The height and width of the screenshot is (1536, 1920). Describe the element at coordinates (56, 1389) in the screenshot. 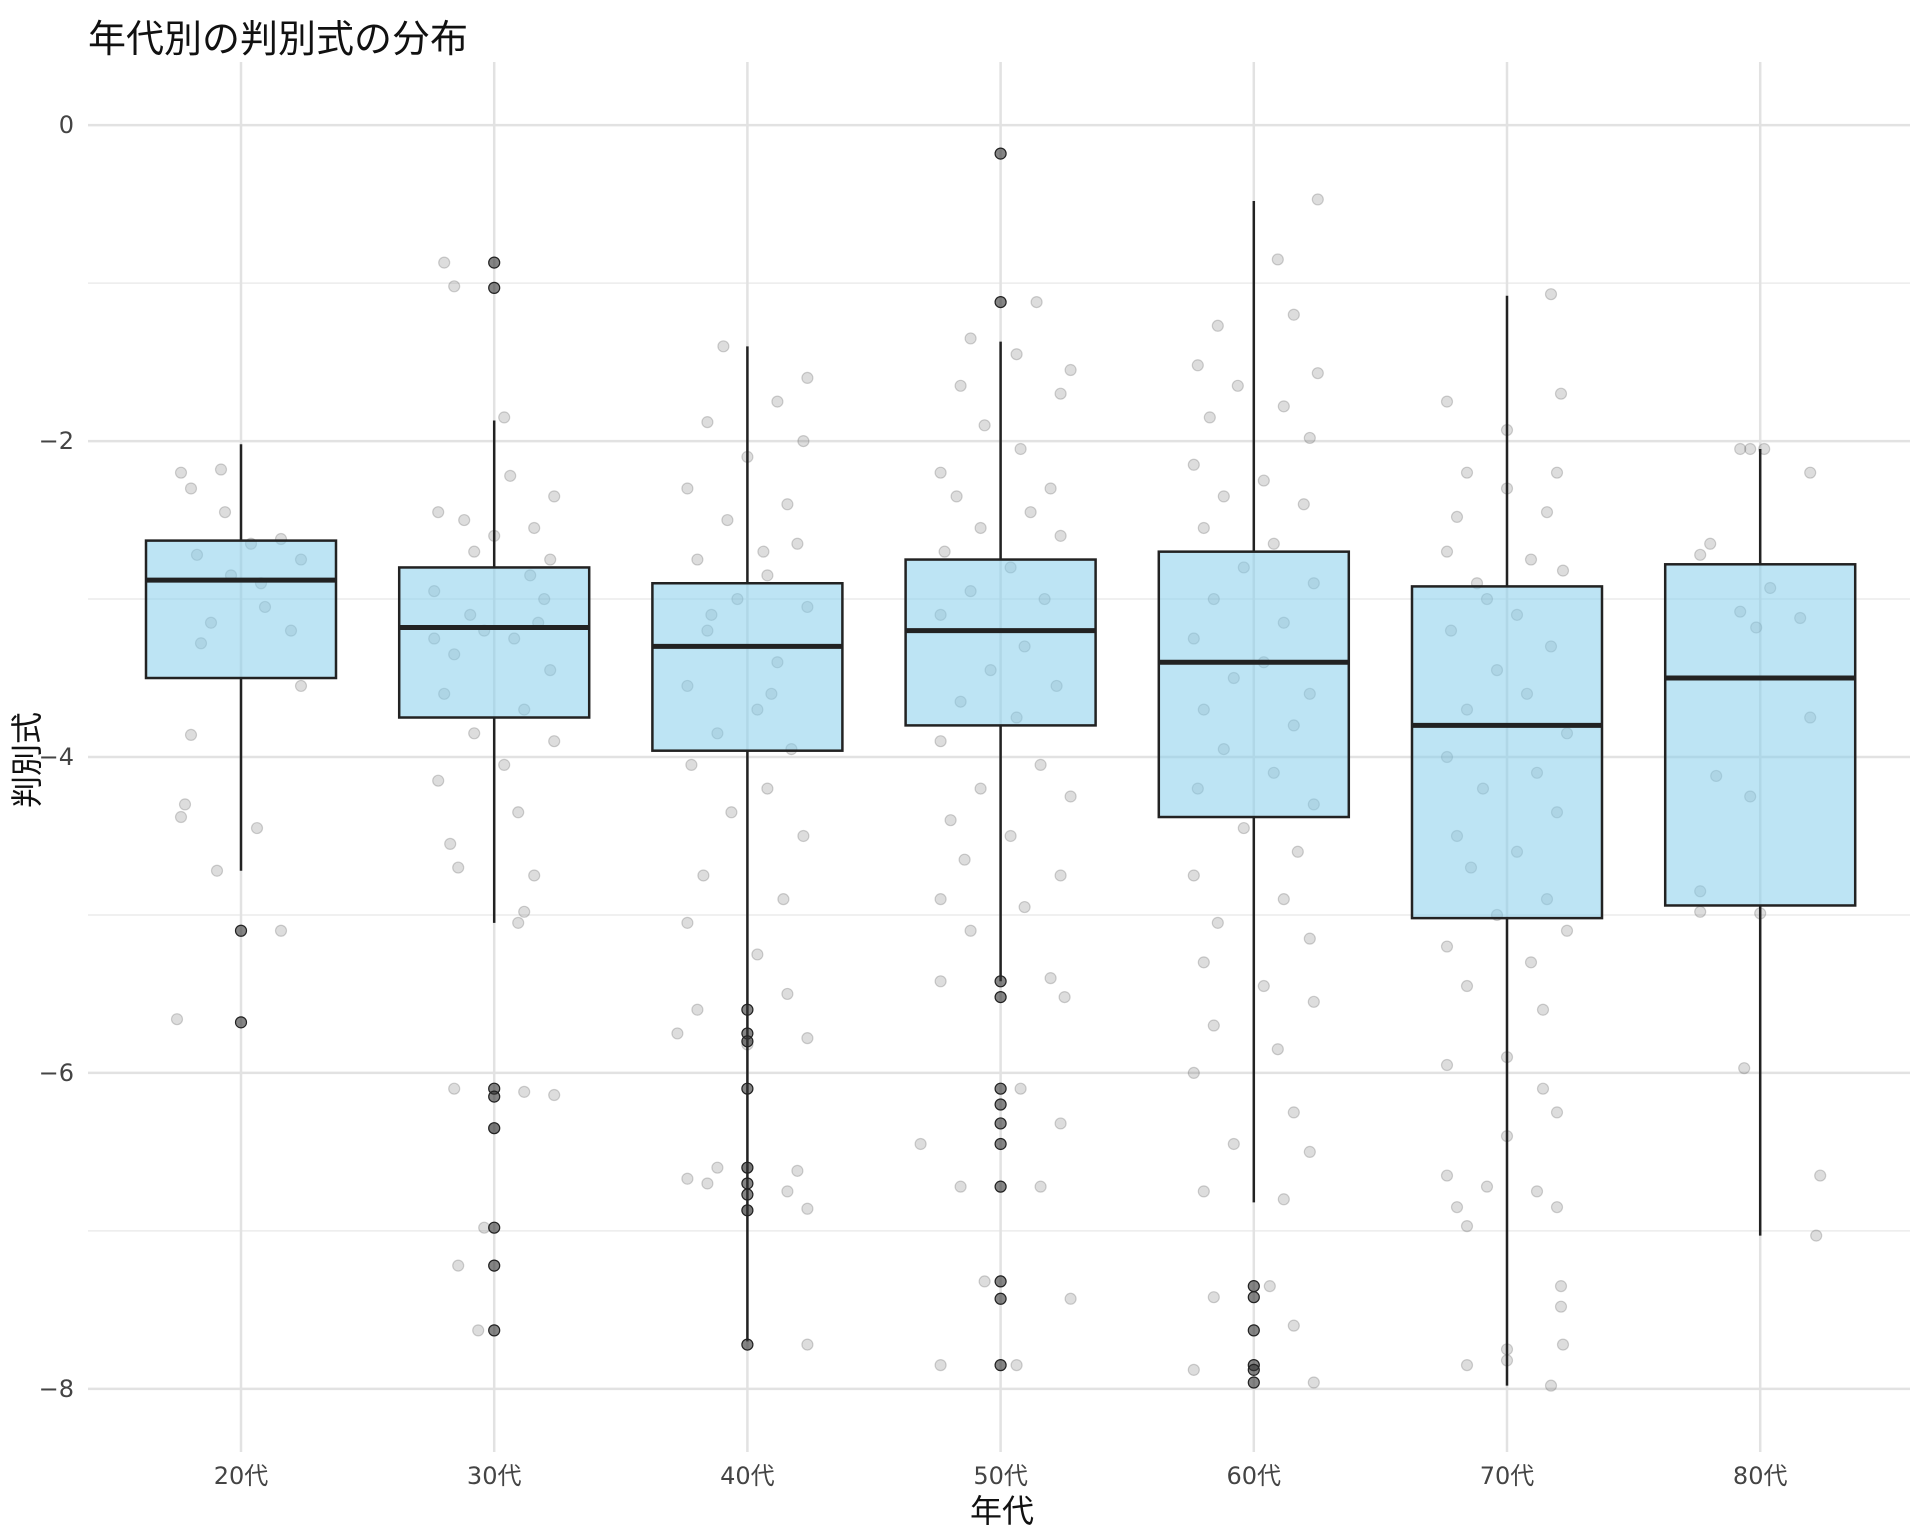

I see `y-tick-label: −8` at that location.